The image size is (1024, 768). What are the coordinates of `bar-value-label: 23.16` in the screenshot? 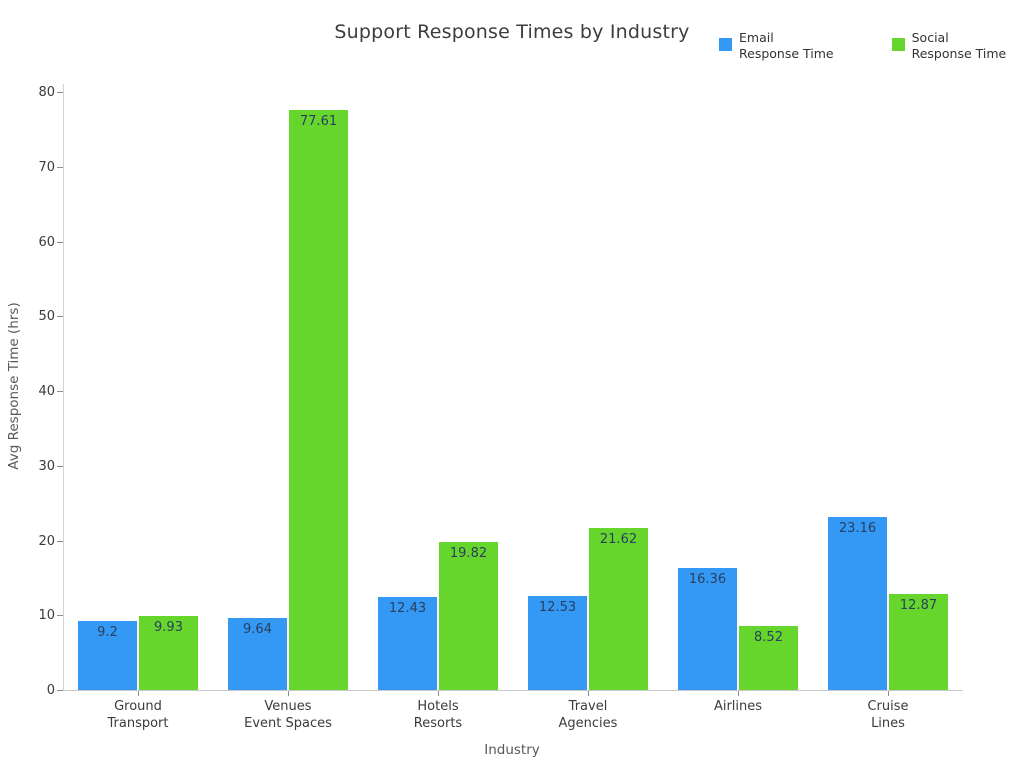 It's located at (857, 528).